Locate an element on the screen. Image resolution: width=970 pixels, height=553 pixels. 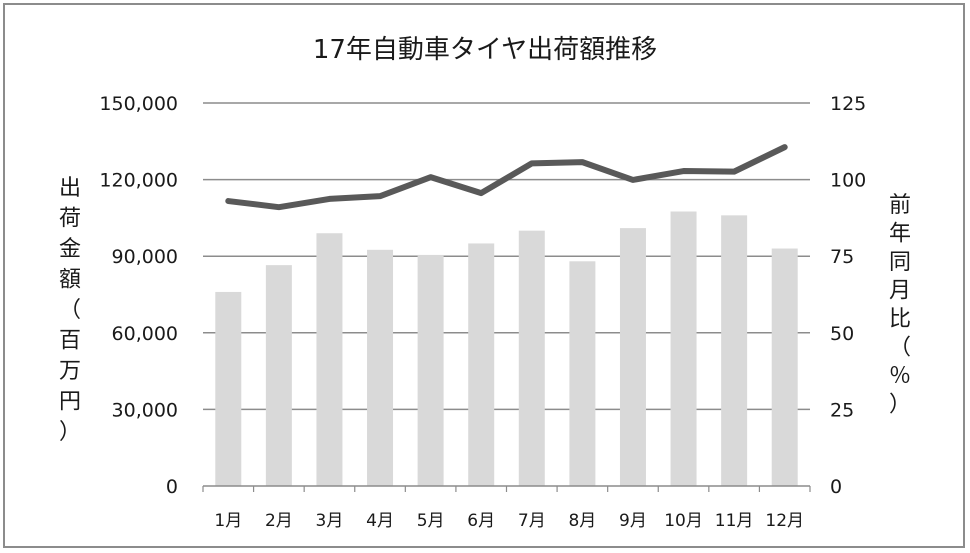
right-axis-label-char: 月 is located at coordinates (900, 291).